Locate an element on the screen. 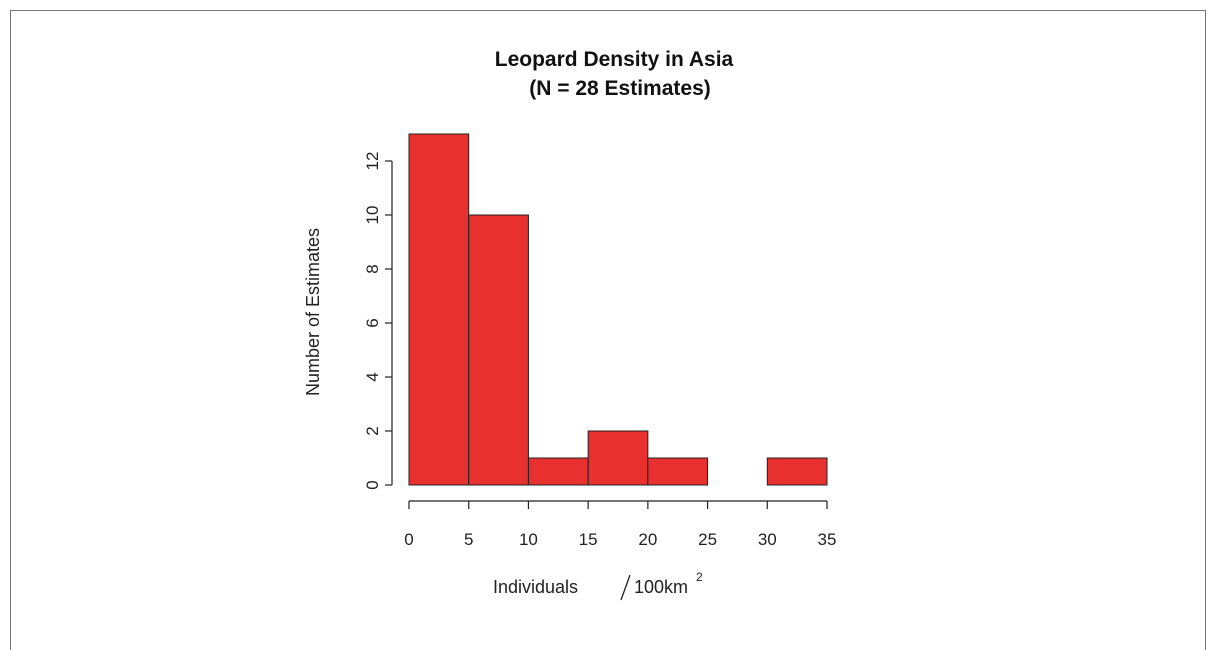 Image resolution: width=1209 pixels, height=650 pixels. y-tick-label-10: 10 is located at coordinates (372, 215).